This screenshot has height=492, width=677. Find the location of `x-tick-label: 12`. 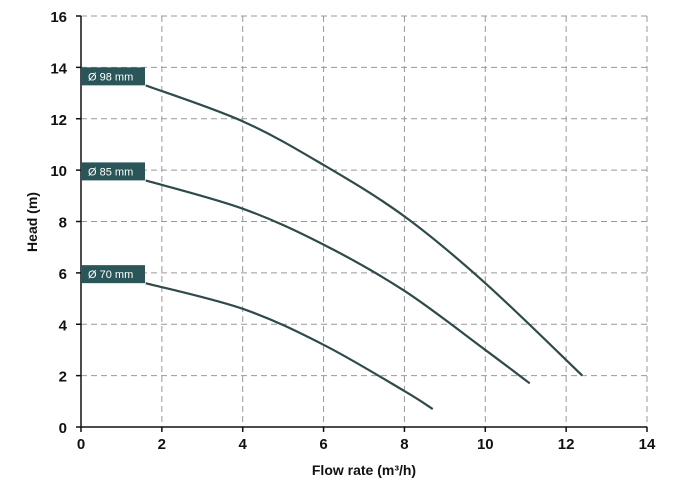

x-tick-label: 12 is located at coordinates (566, 444).